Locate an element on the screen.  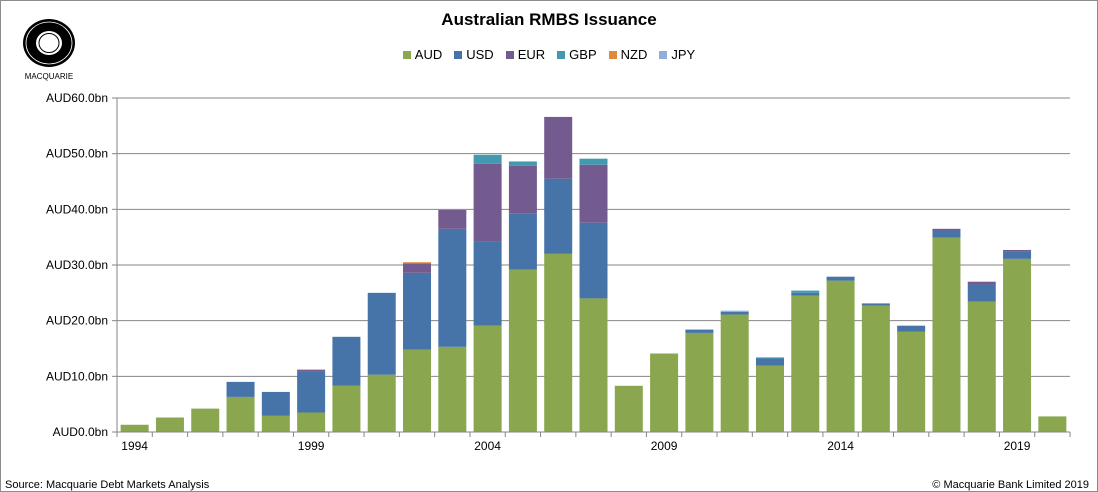
legend-label: USD is located at coordinates (480, 54).